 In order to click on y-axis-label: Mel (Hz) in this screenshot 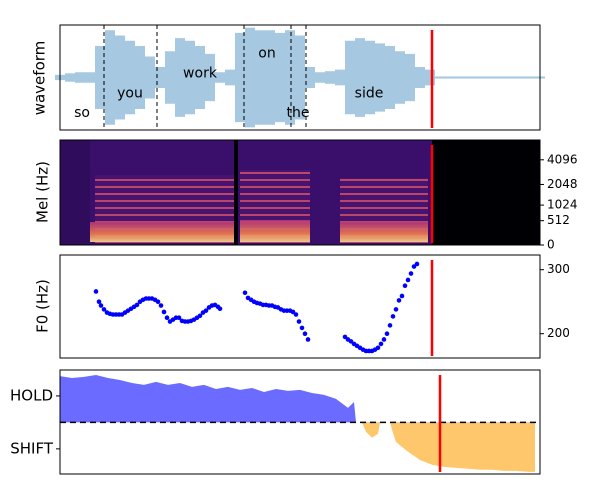, I will do `click(43, 192)`.